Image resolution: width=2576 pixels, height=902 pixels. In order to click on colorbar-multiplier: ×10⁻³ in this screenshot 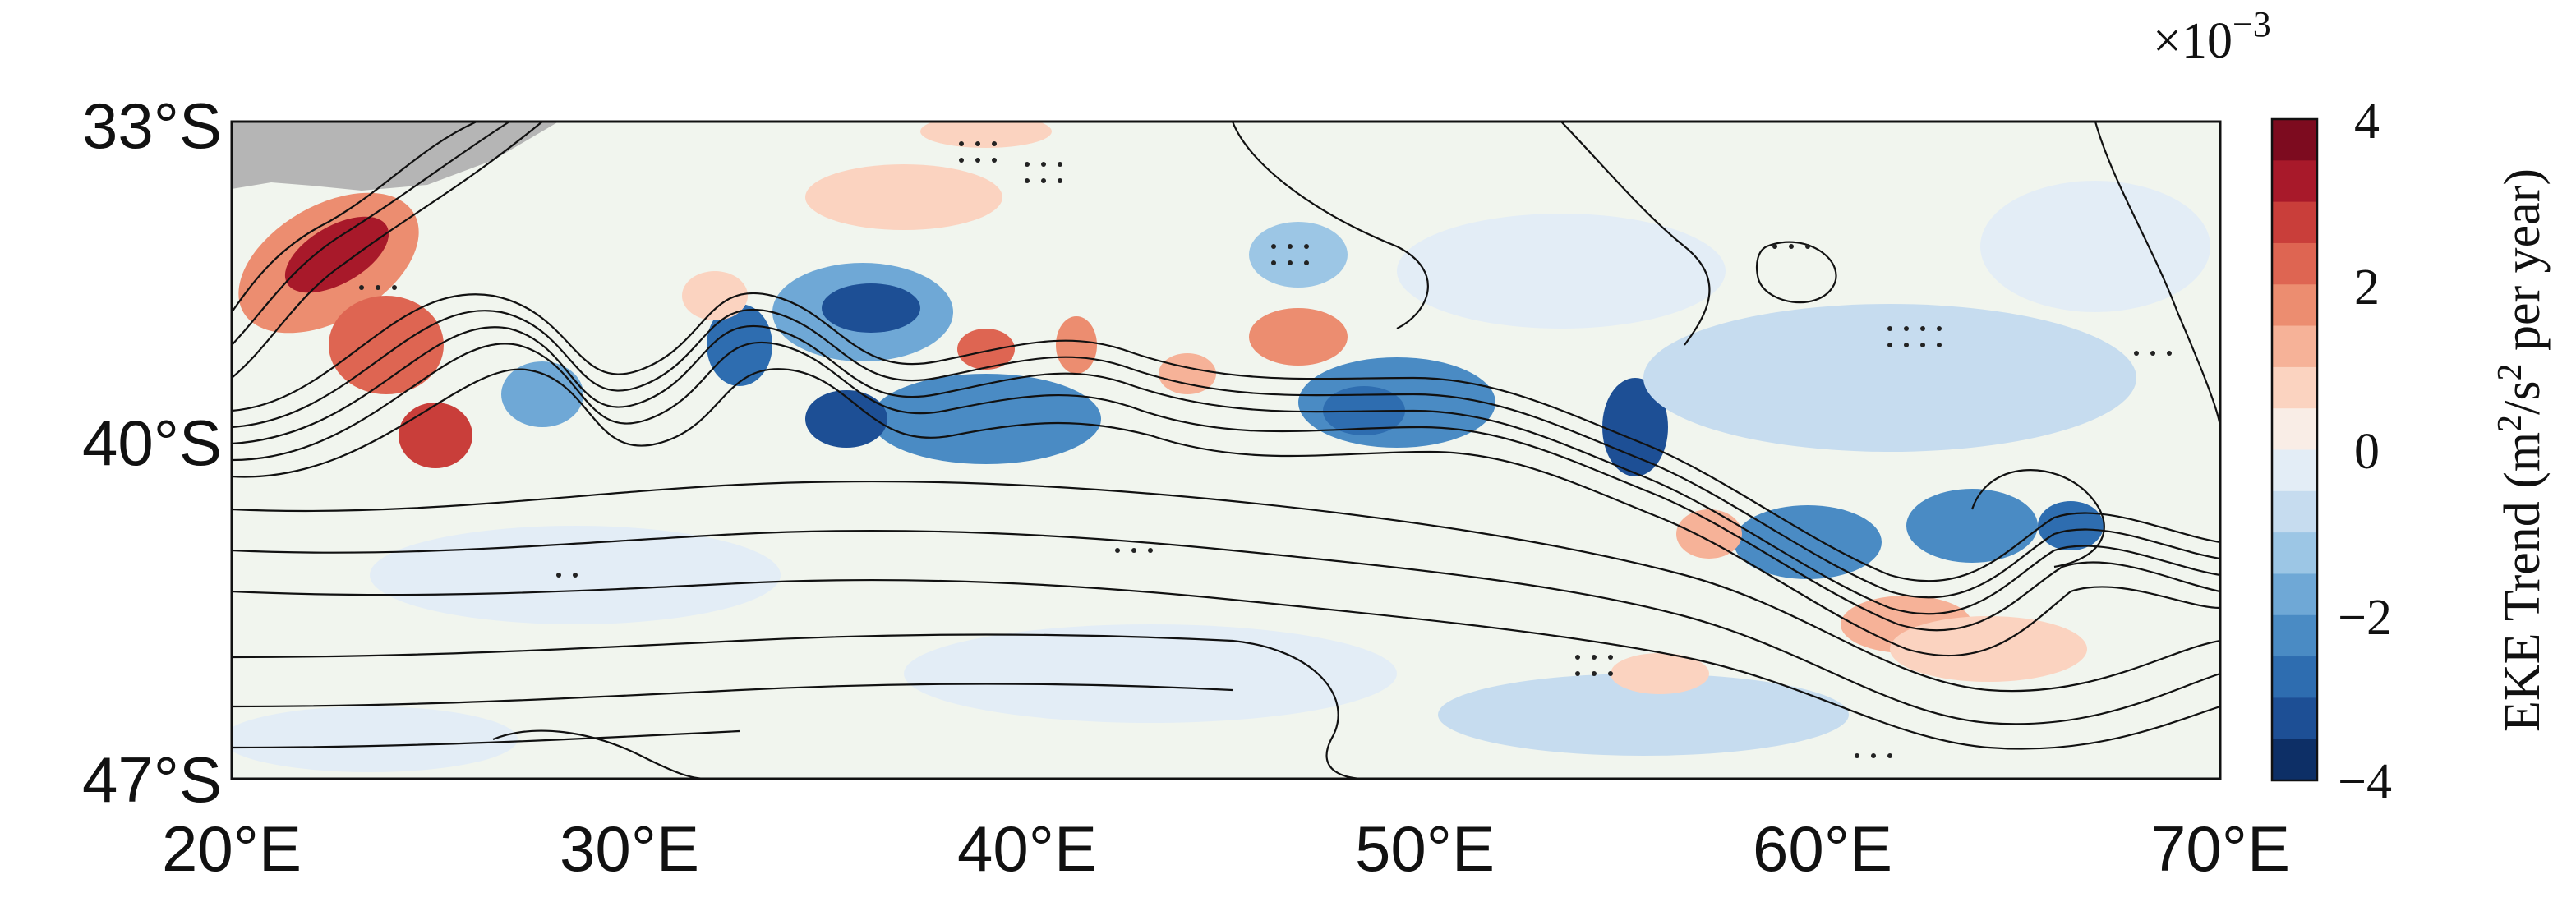, I will do `click(2212, 36)`.